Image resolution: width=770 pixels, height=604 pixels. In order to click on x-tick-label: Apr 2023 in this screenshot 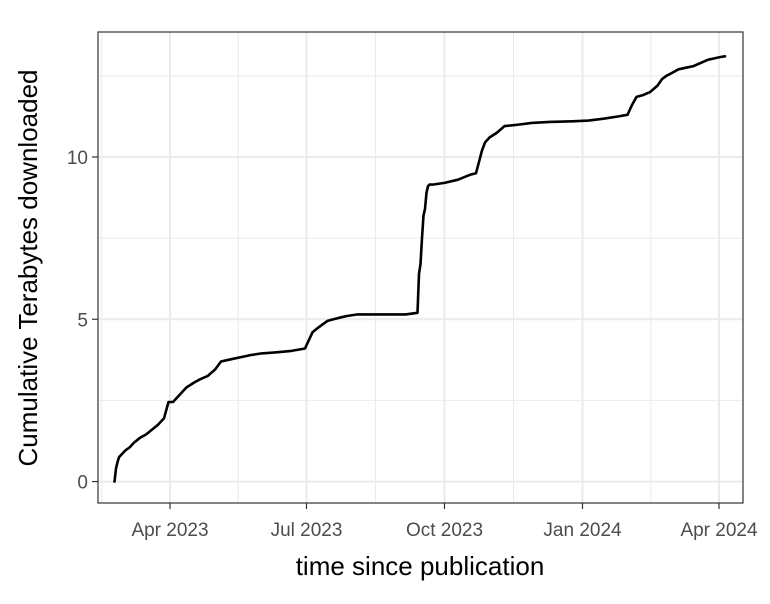, I will do `click(169, 530)`.